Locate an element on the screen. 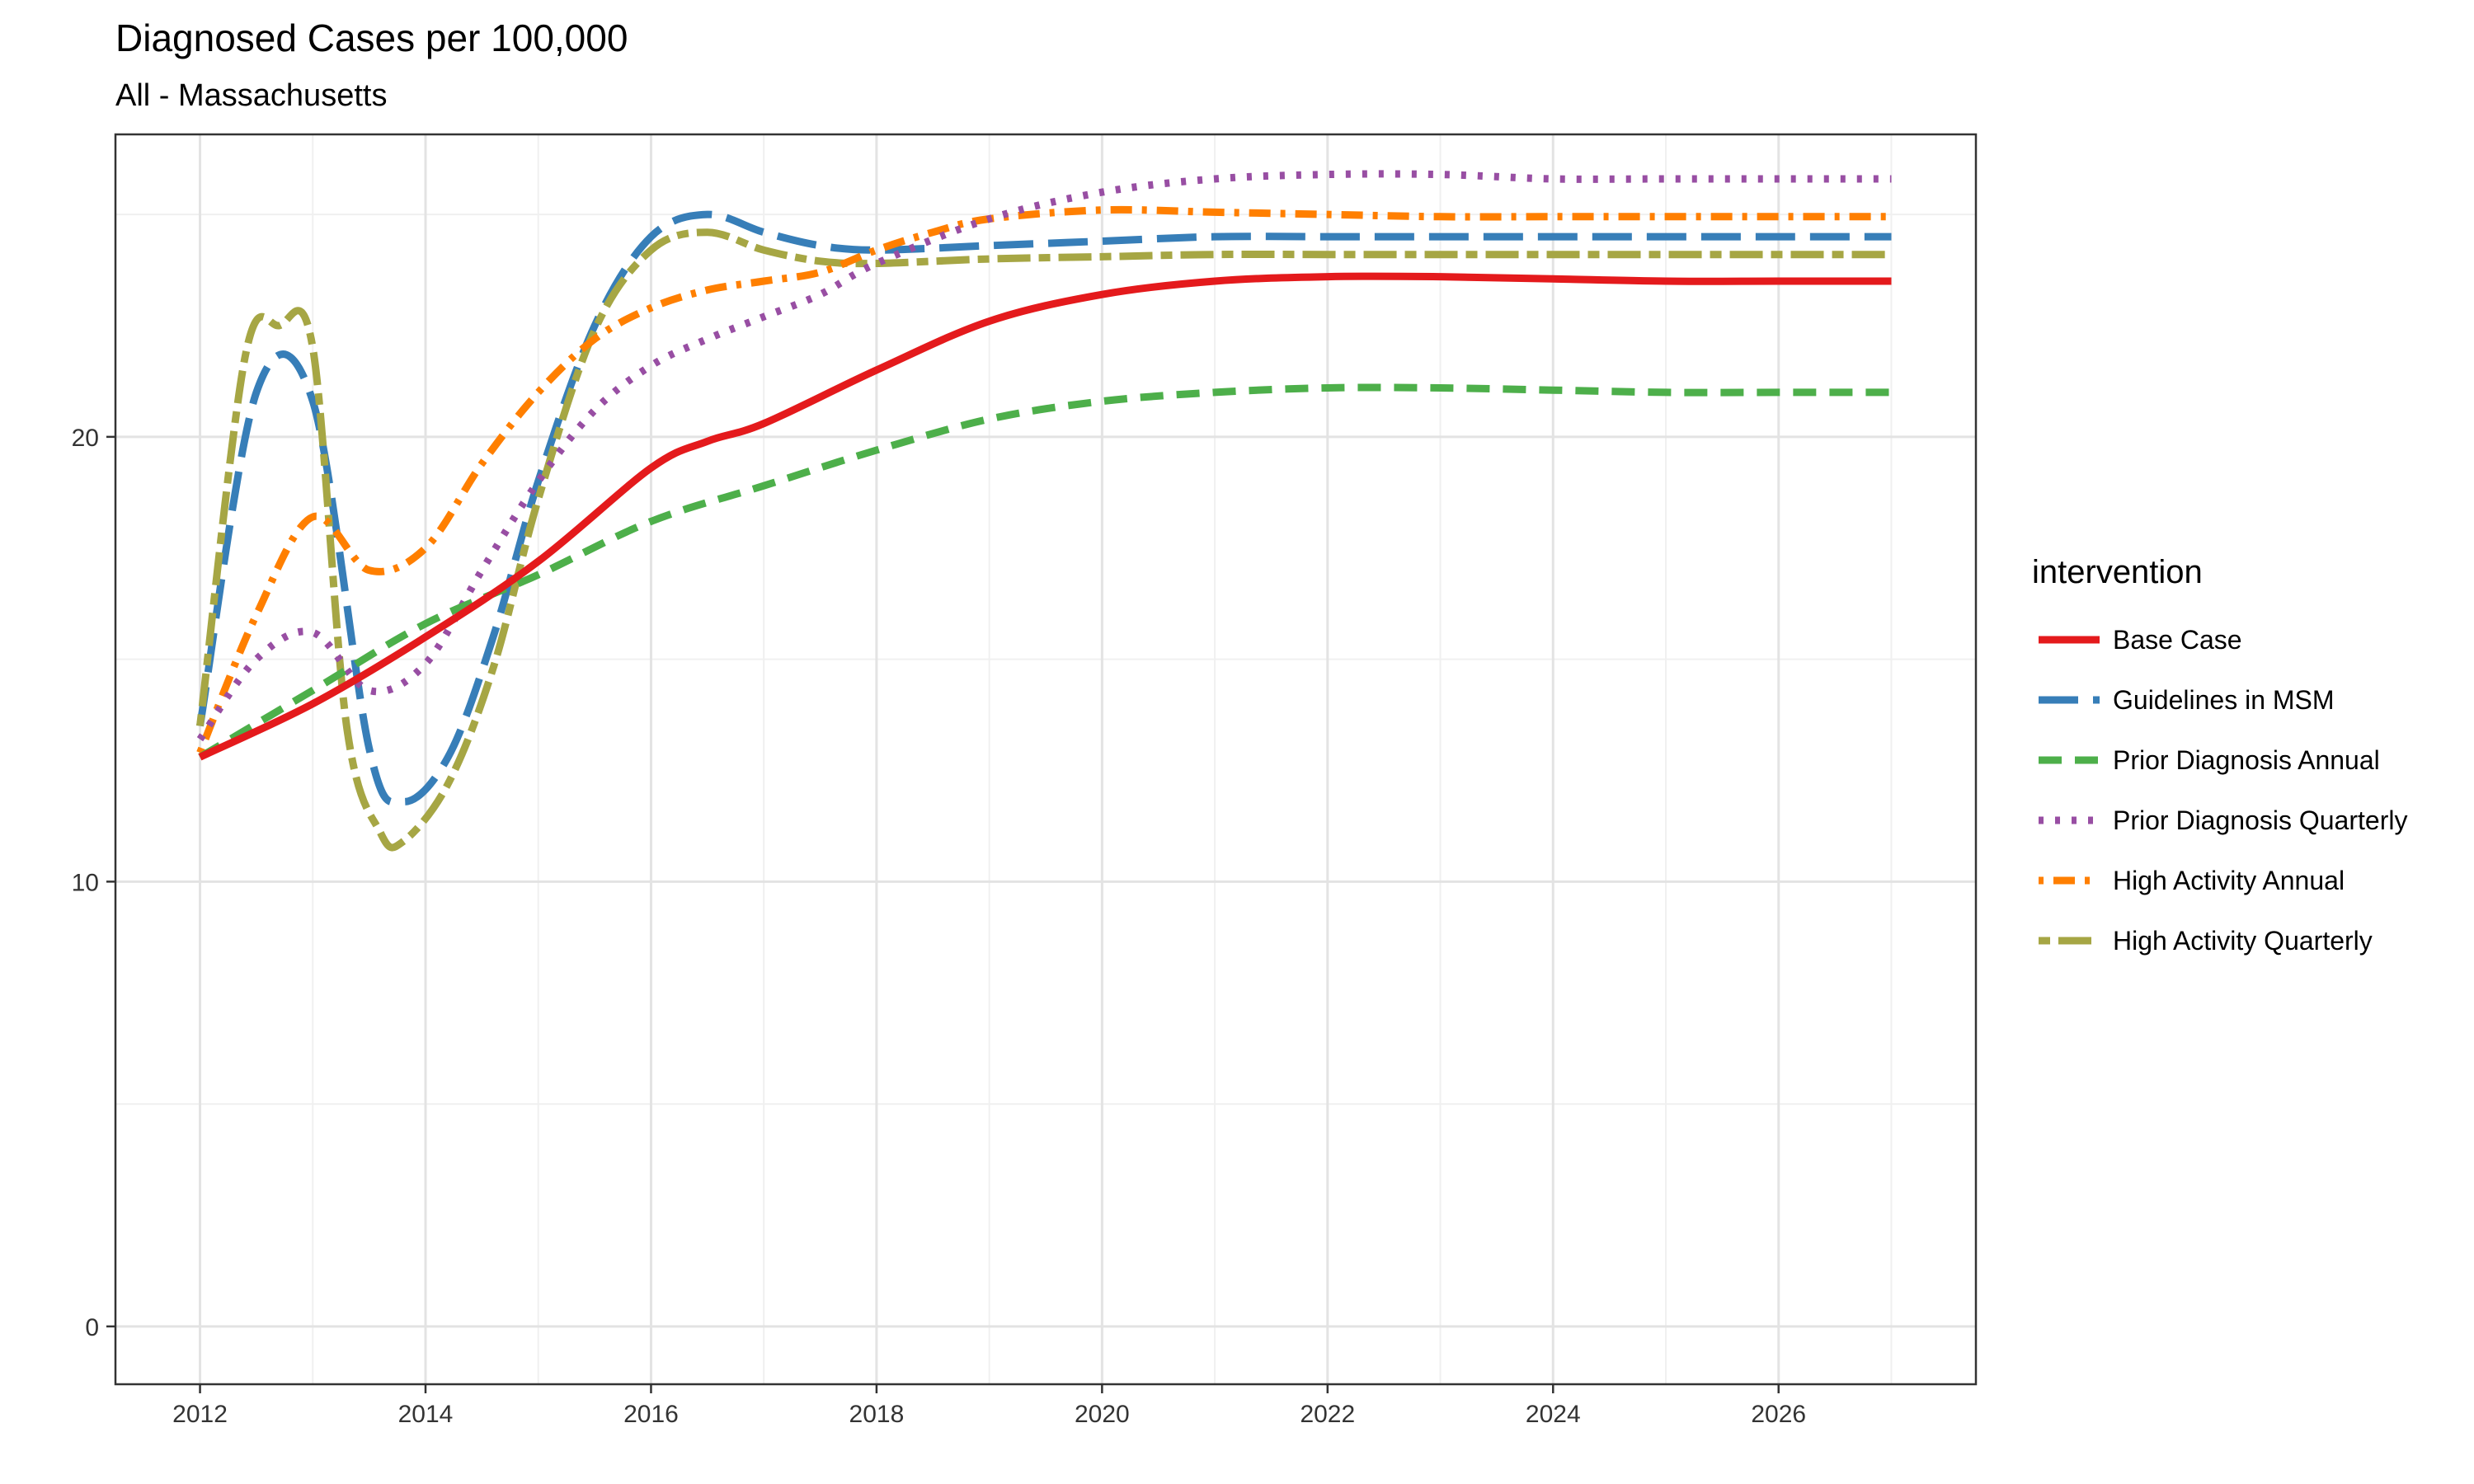 The height and width of the screenshot is (1484, 2474). x-tick-label: 2026 is located at coordinates (1778, 1414).